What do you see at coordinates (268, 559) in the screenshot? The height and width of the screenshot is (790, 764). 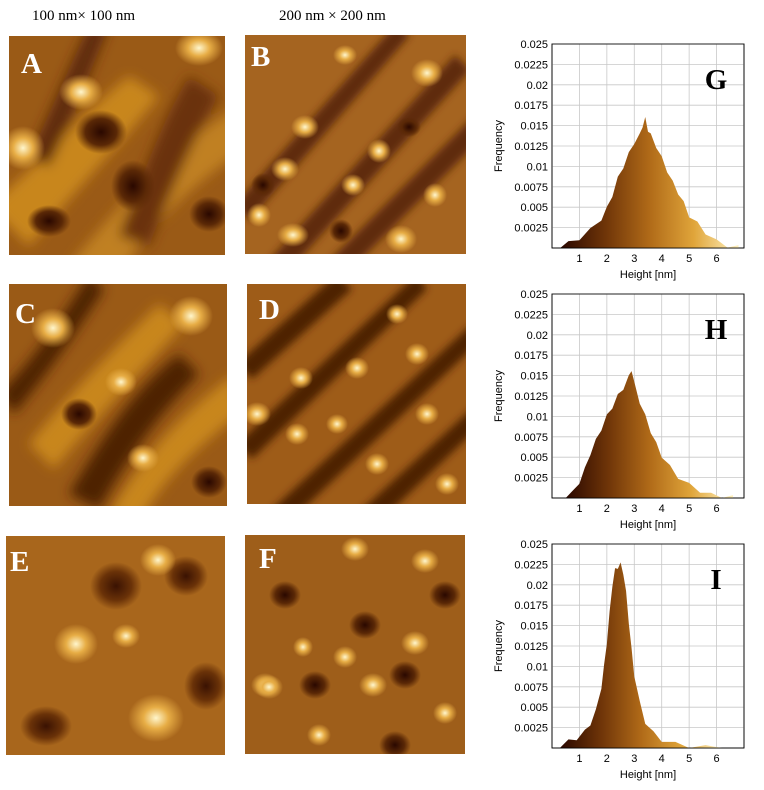 I see `panel-label-f: F` at bounding box center [268, 559].